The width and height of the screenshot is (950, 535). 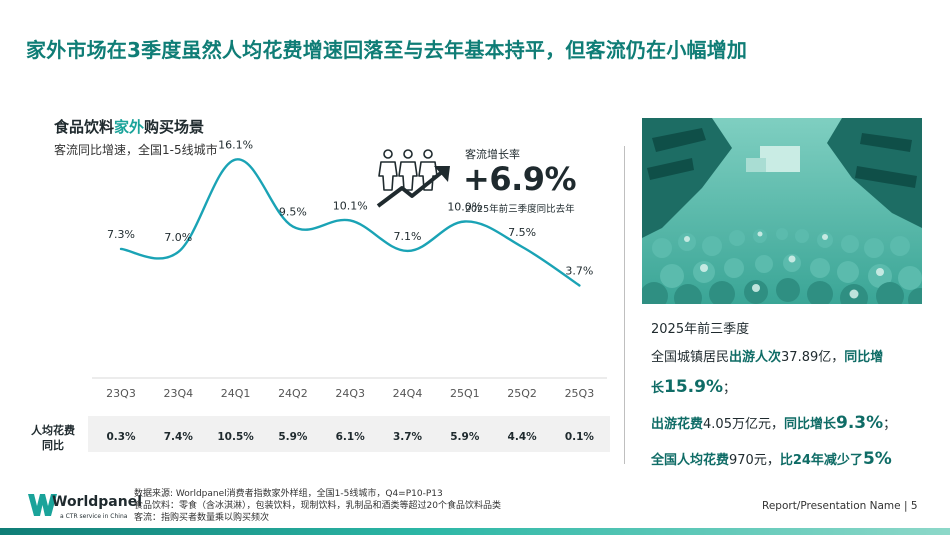 I want to click on stat-l1-a: 全国城镇居民, so click(x=690, y=357).